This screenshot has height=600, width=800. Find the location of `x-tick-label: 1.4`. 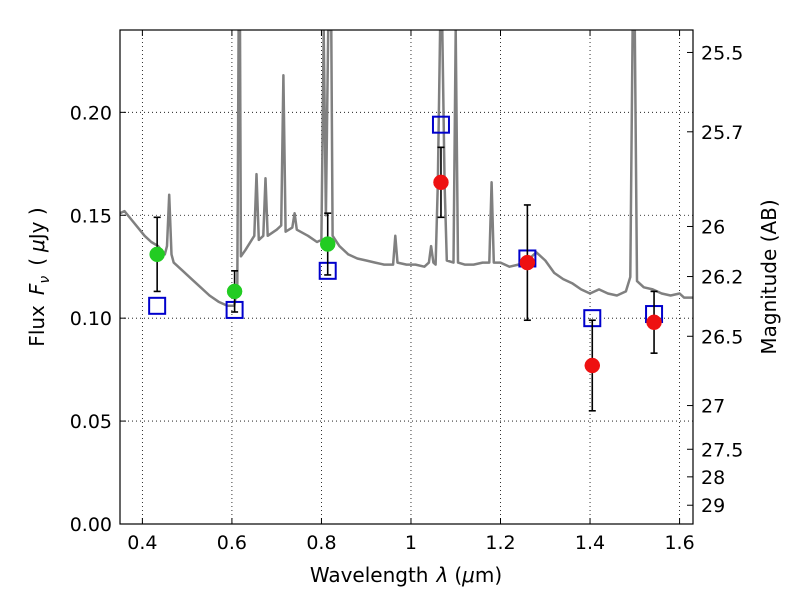

x-tick-label: 1.4 is located at coordinates (590, 543).